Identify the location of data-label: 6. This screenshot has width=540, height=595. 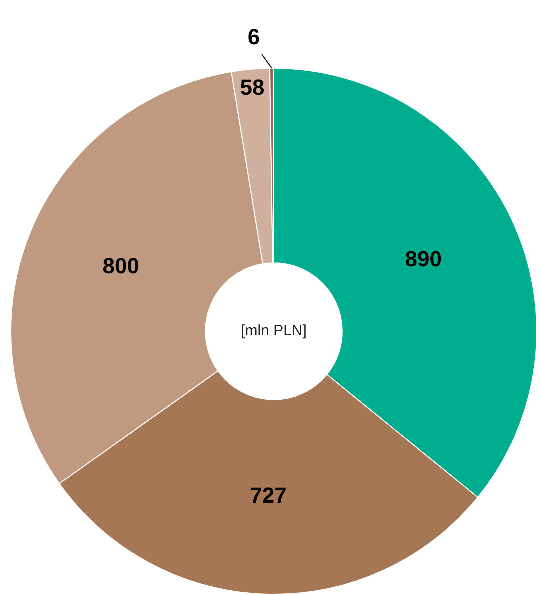
(254, 37).